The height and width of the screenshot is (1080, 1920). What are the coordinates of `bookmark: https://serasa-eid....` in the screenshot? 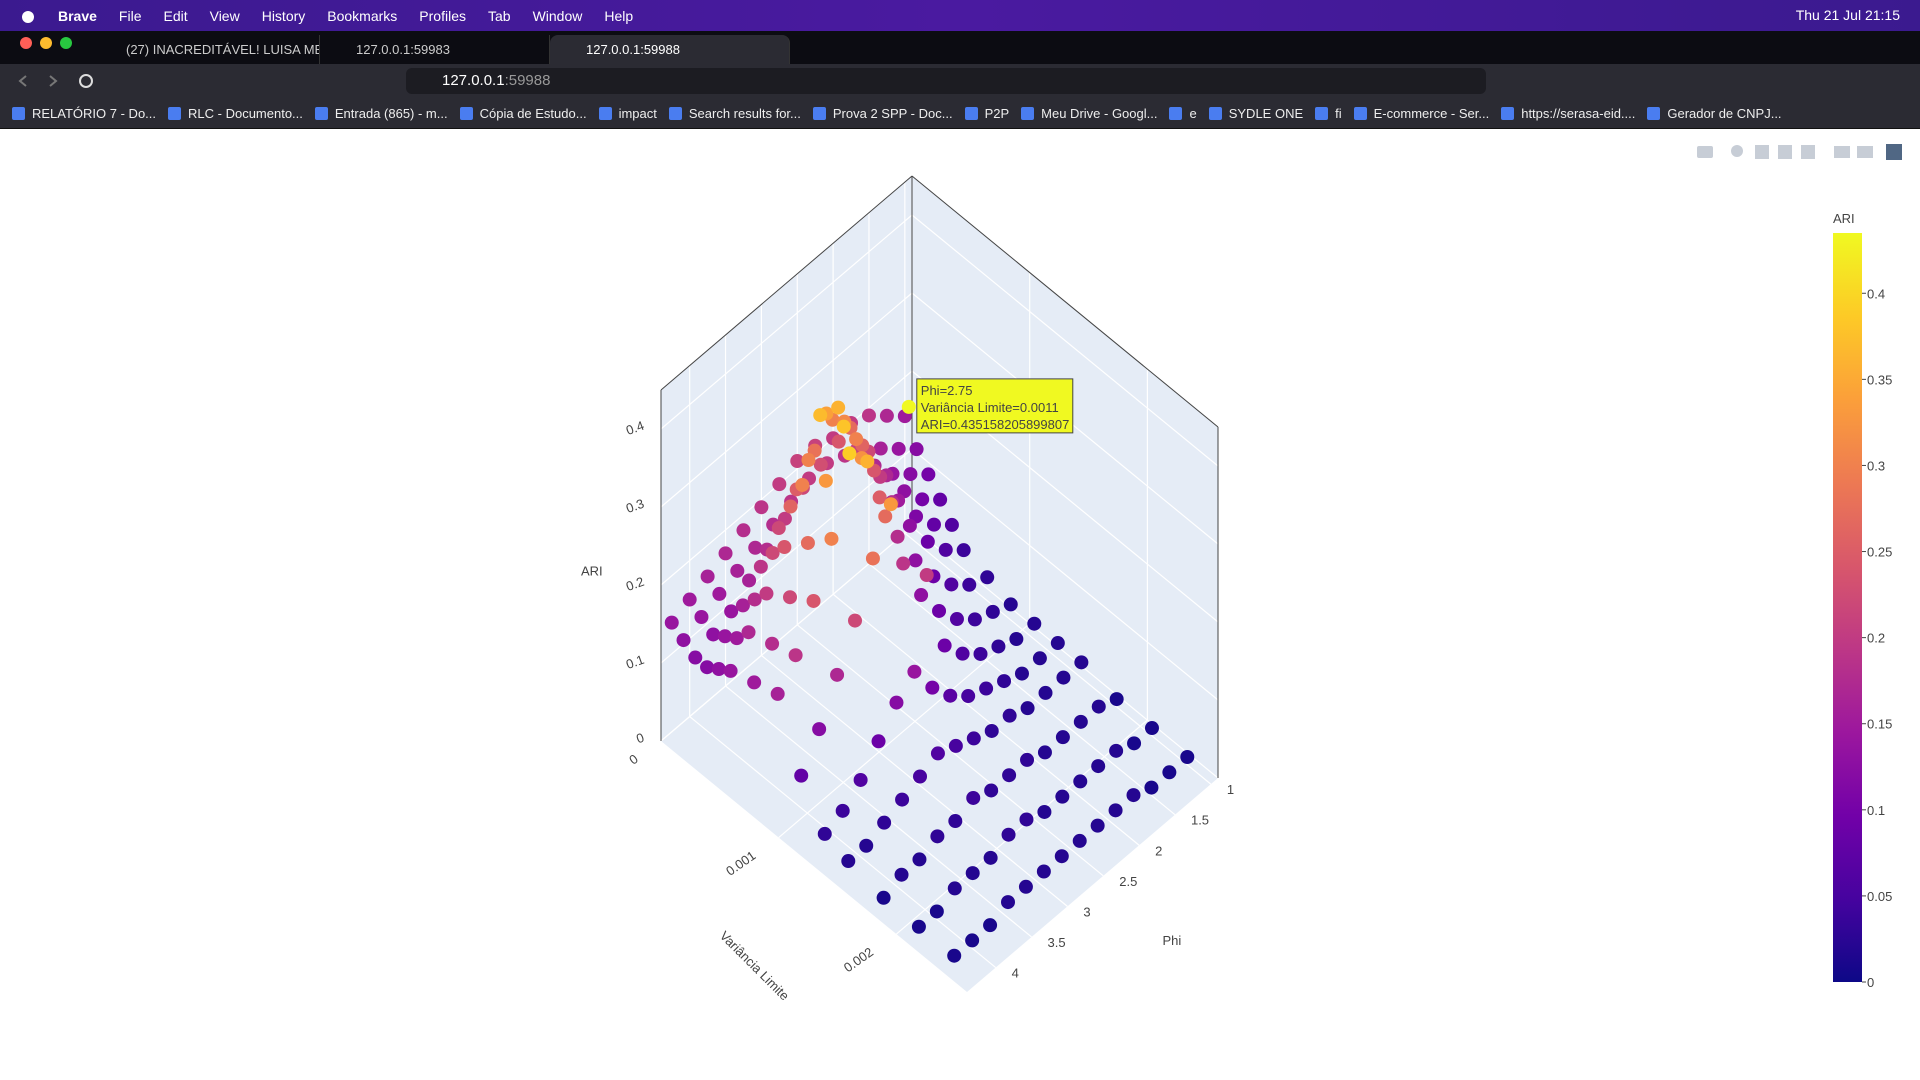 It's located at (1568, 113).